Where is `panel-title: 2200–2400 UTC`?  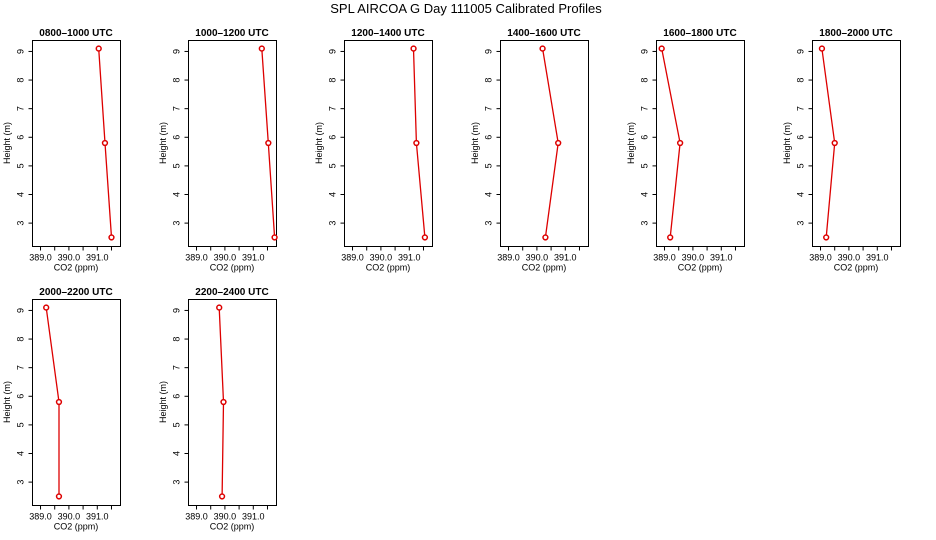 panel-title: 2200–2400 UTC is located at coordinates (231, 292).